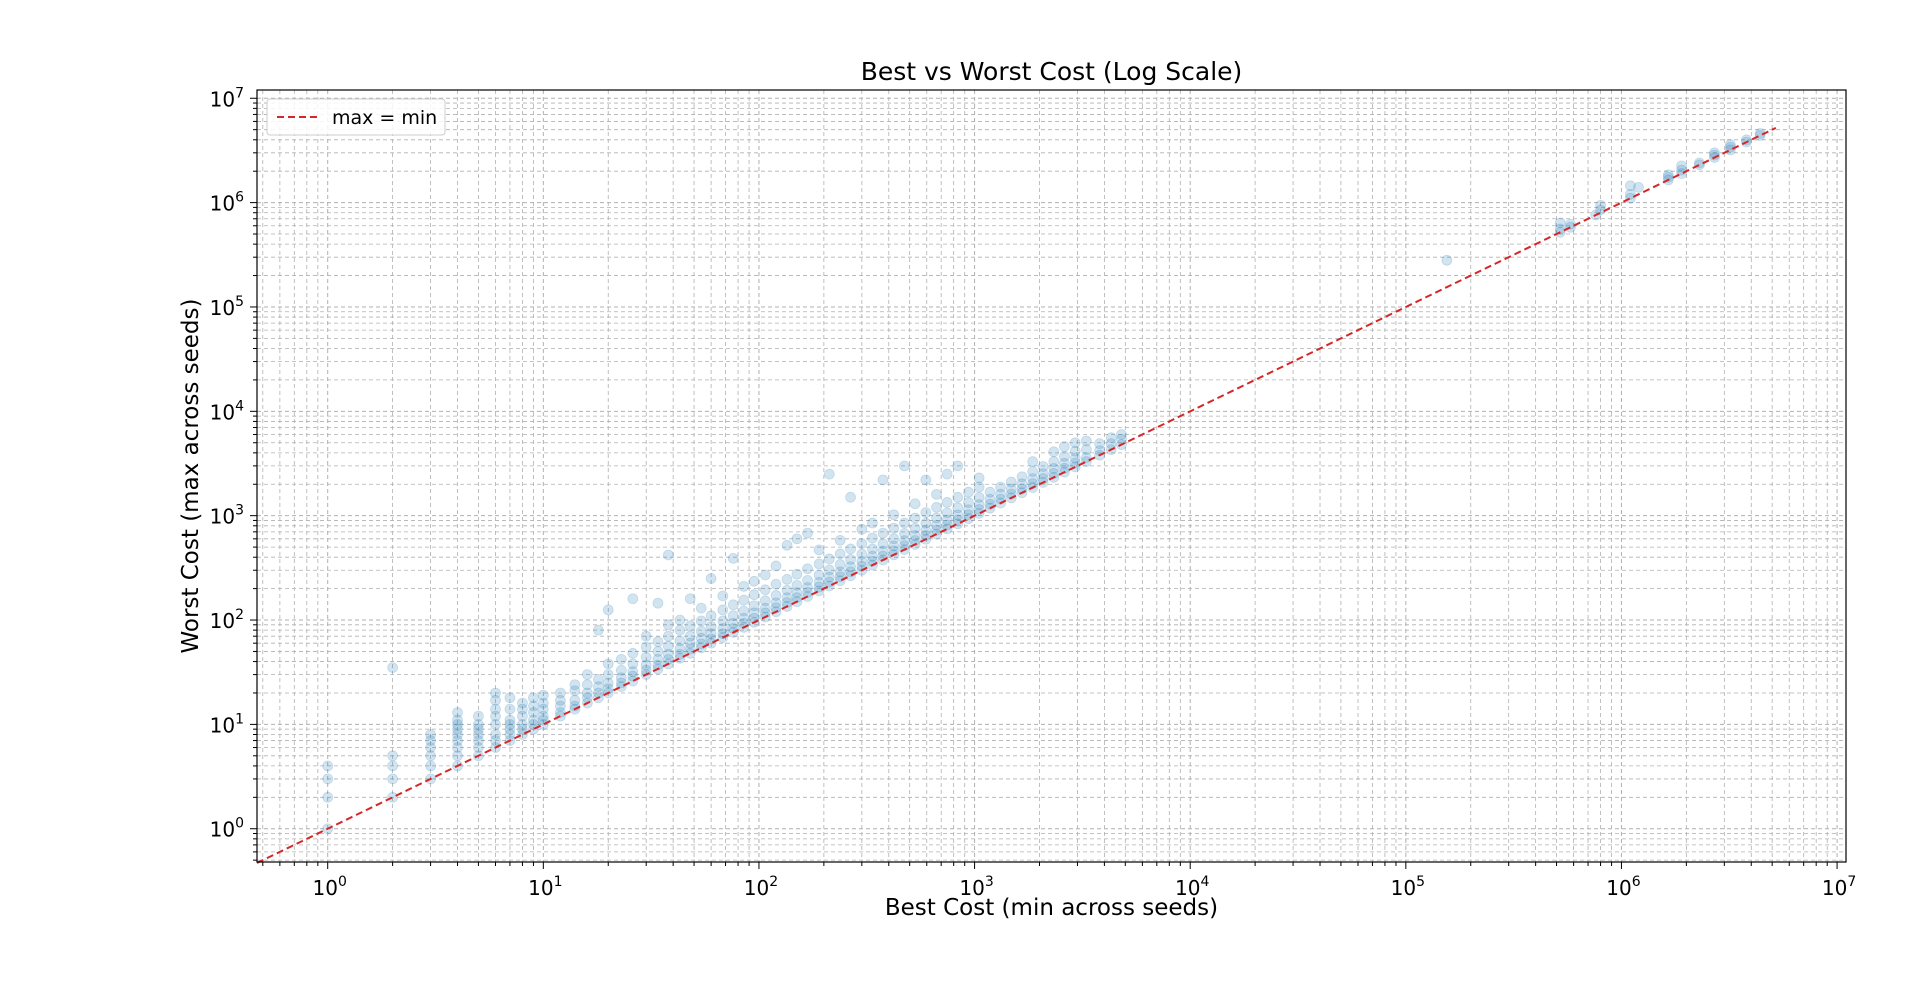 This screenshot has height=1007, width=1916. Describe the element at coordinates (227, 620) in the screenshot. I see `y-tick-label: 10²` at that location.